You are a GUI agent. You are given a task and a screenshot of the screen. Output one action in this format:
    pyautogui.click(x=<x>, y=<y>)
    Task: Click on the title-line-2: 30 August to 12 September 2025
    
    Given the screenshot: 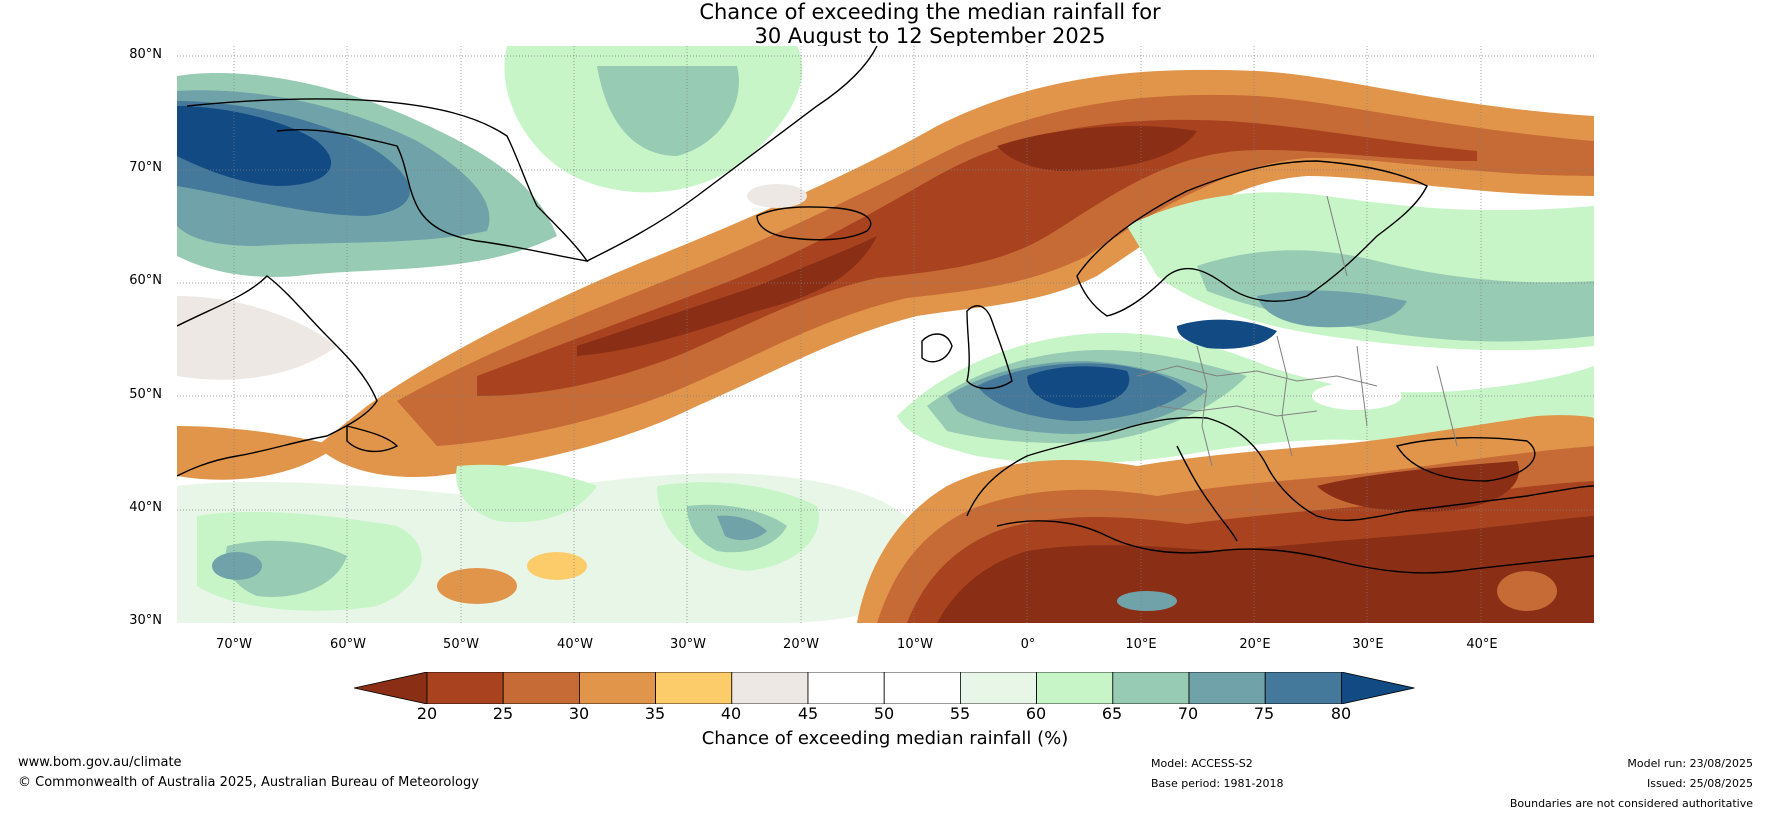 What is the action you would take?
    pyautogui.click(x=930, y=36)
    